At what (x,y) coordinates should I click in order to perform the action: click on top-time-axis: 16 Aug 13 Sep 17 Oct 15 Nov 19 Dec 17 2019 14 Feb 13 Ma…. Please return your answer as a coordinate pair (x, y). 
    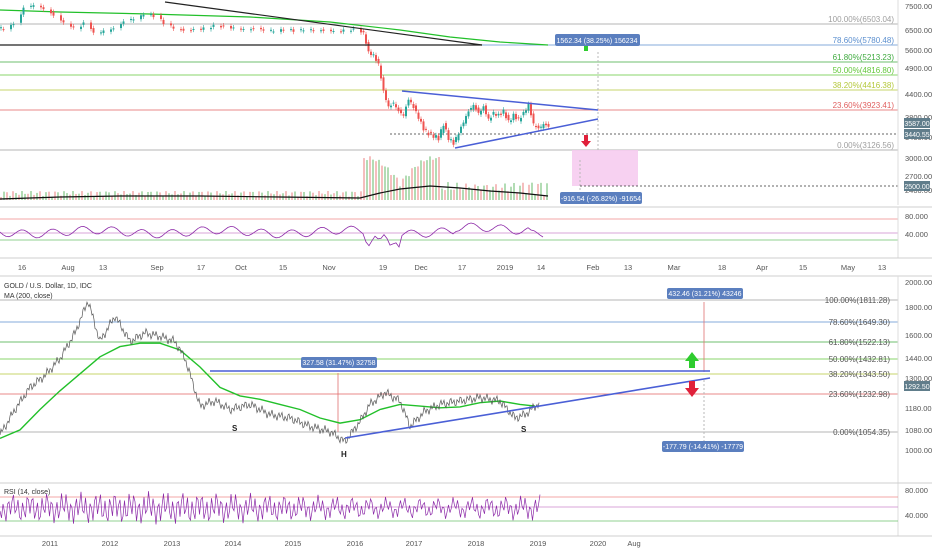
    Looking at the image, I should click on (466, 264).